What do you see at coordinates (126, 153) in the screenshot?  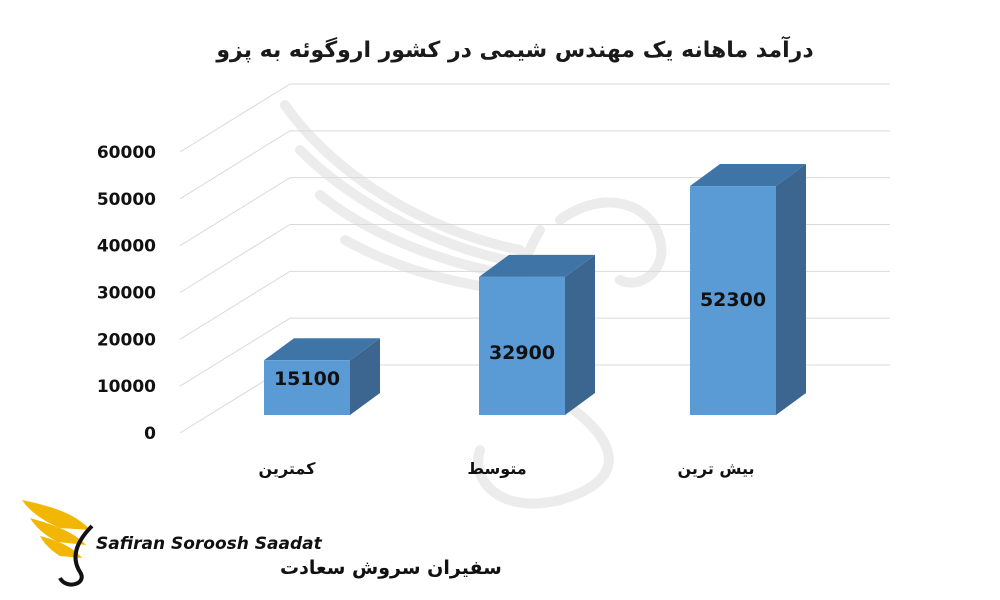 I see `y-tick-label: 60000` at bounding box center [126, 153].